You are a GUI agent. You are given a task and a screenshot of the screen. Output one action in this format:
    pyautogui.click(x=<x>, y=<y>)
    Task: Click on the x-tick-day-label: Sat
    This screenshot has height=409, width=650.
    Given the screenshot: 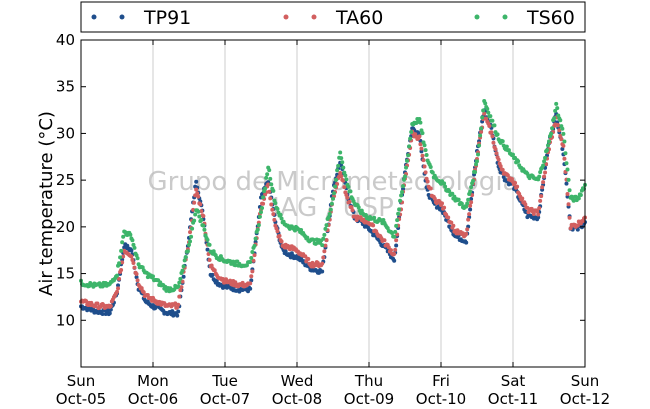 What is the action you would take?
    pyautogui.click(x=513, y=381)
    